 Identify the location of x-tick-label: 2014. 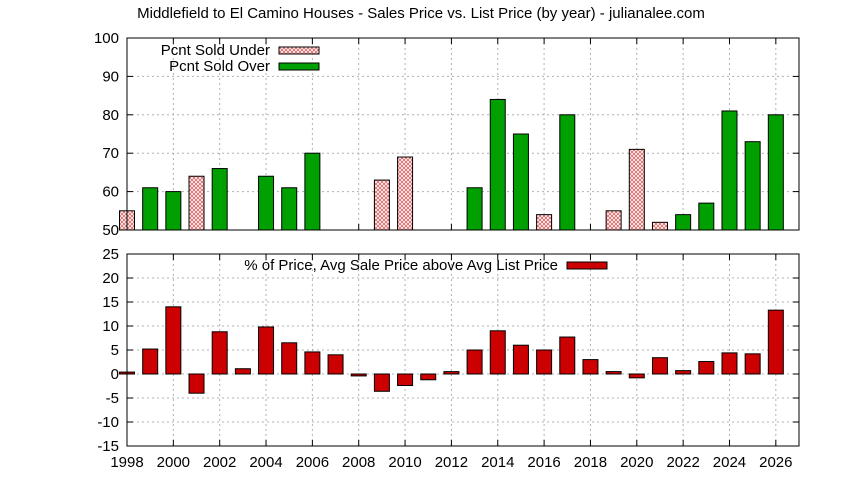
(497, 462).